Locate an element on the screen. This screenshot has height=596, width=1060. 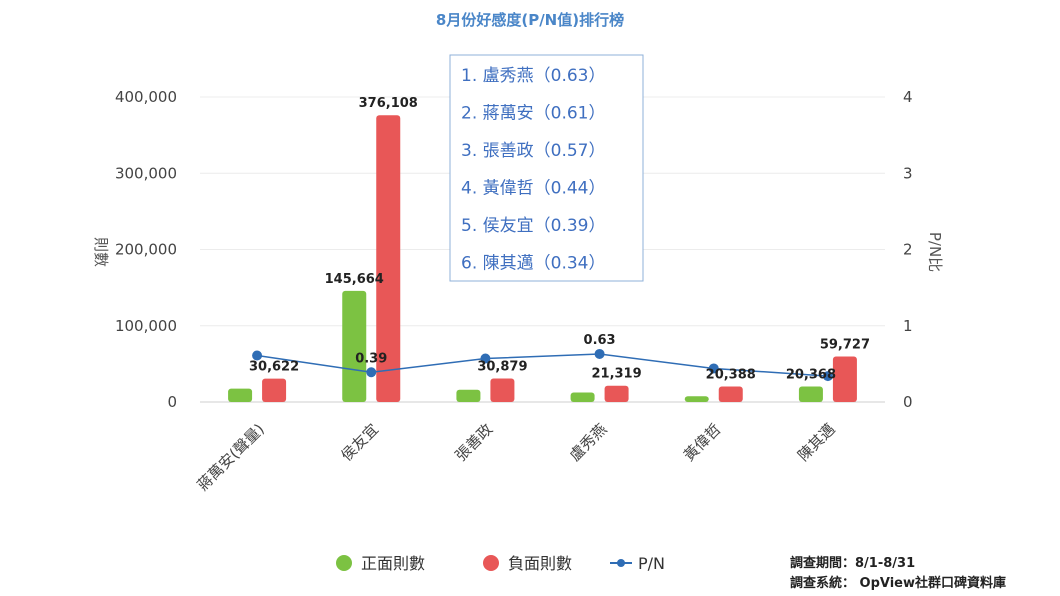
data-label: 59,727 is located at coordinates (845, 344).